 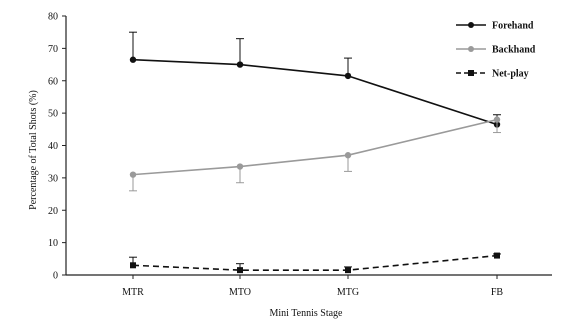 What do you see at coordinates (53, 81) in the screenshot?
I see `y-tick-label: 60` at bounding box center [53, 81].